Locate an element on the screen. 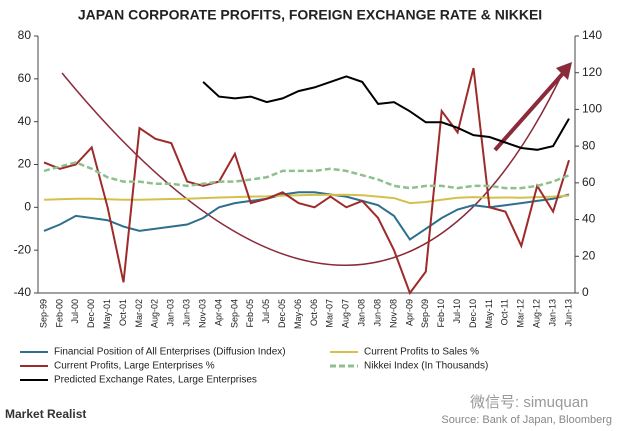 The image size is (620, 431). y2-tick-label: 20 is located at coordinates (589, 255).